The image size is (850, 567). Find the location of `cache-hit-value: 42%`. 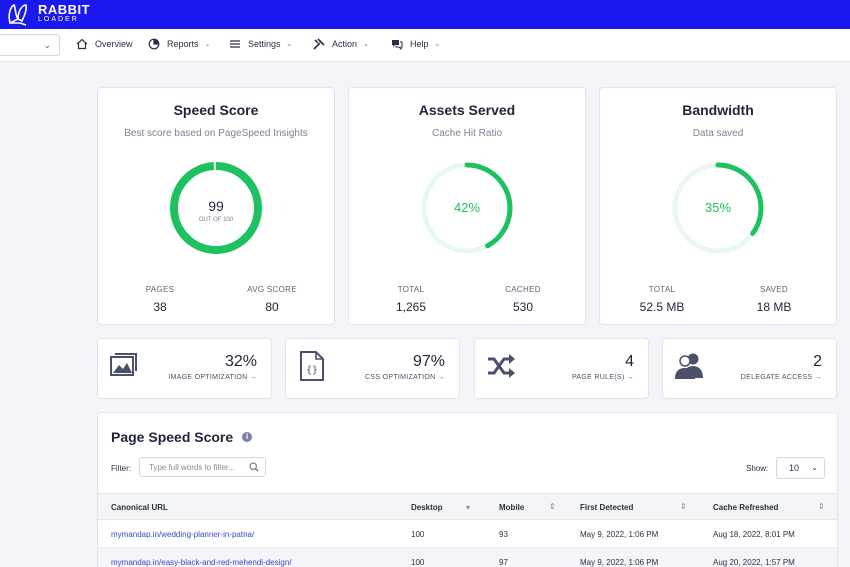

cache-hit-value: 42% is located at coordinates (467, 207).